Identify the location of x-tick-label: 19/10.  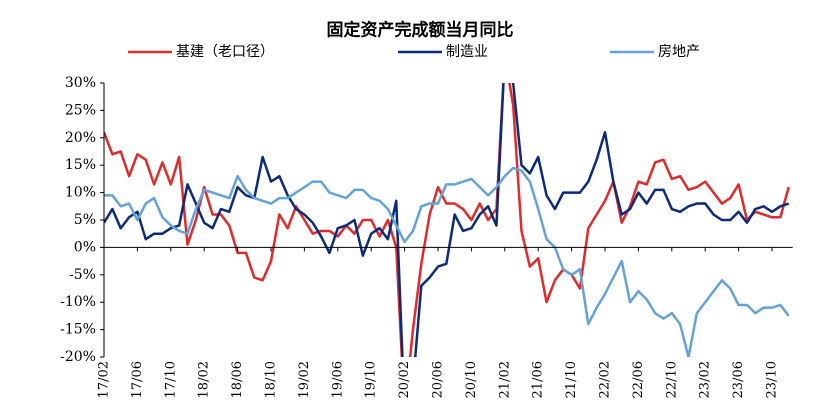
(371, 379).